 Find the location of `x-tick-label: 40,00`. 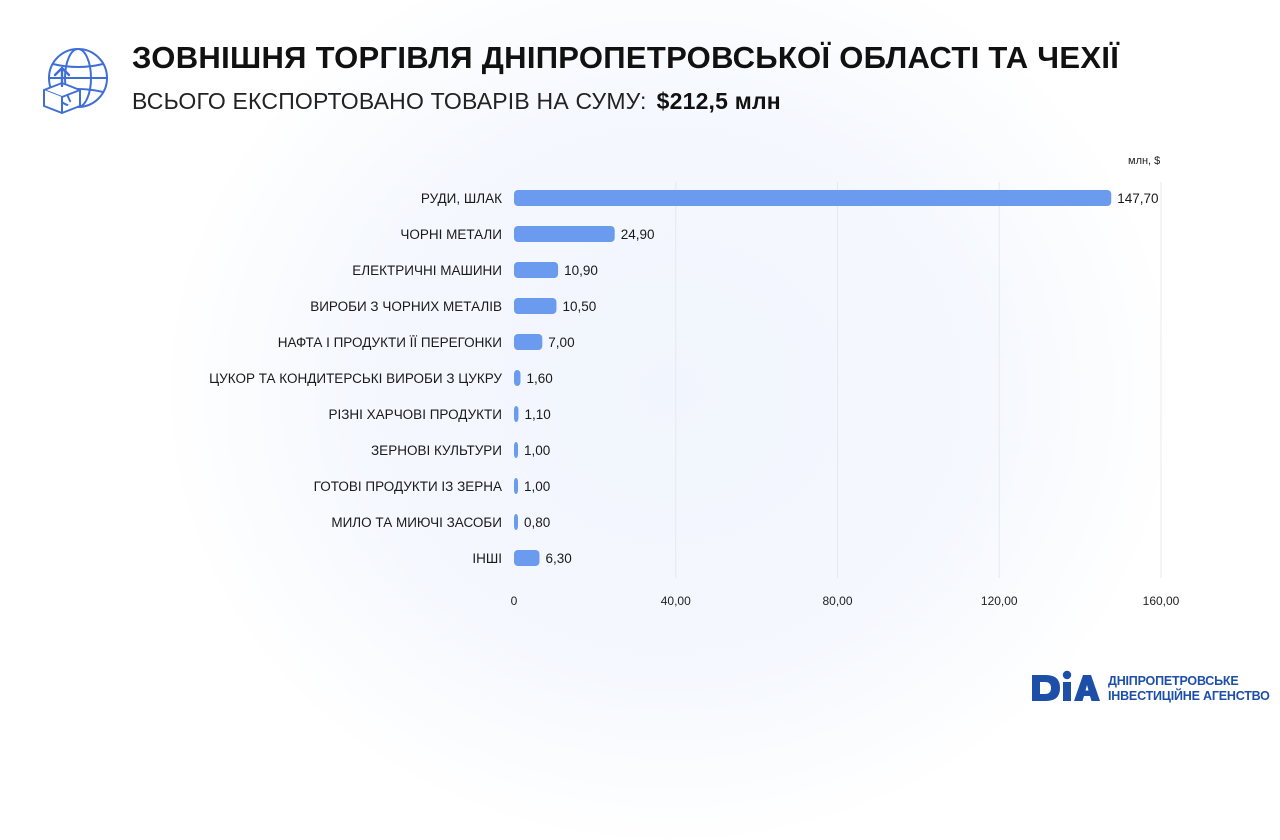

x-tick-label: 40,00 is located at coordinates (676, 601).